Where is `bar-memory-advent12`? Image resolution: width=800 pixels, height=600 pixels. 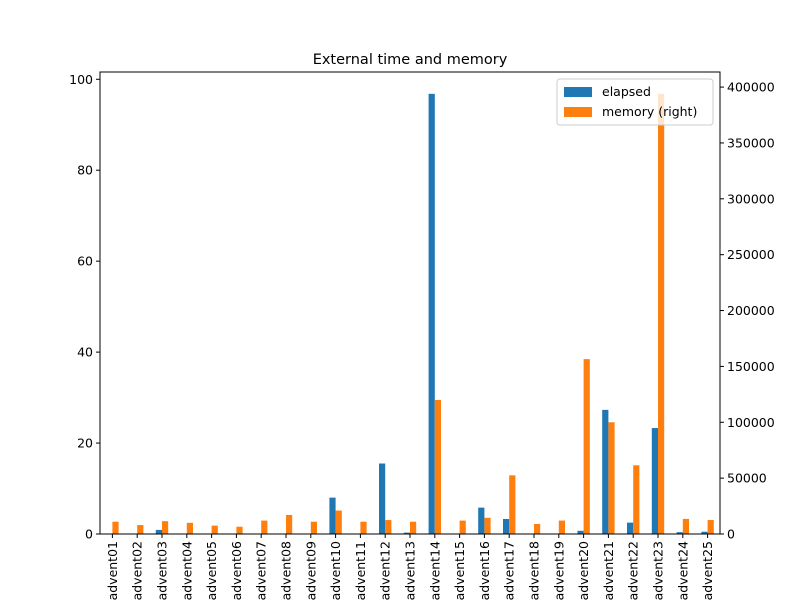 bar-memory-advent12 is located at coordinates (388, 527).